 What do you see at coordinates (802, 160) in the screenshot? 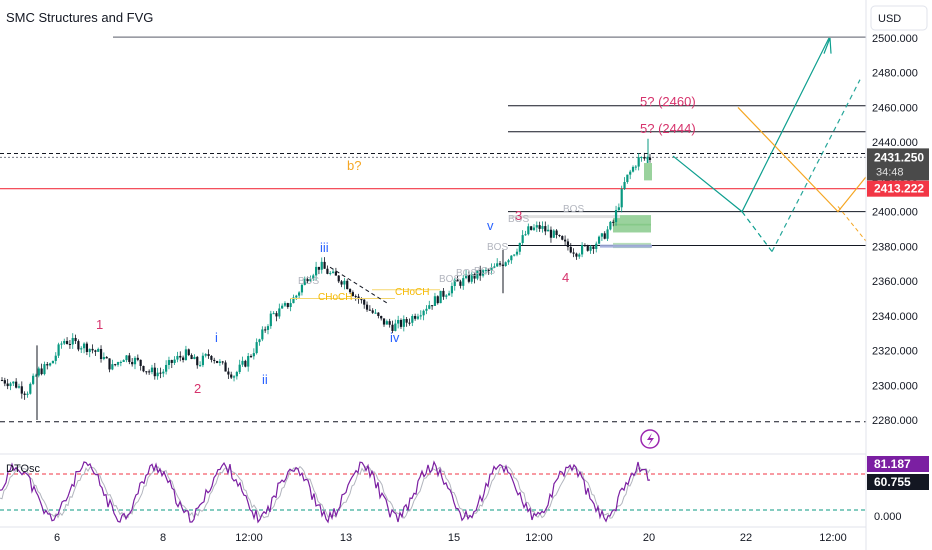
I see `projection-path-orange` at bounding box center [802, 160].